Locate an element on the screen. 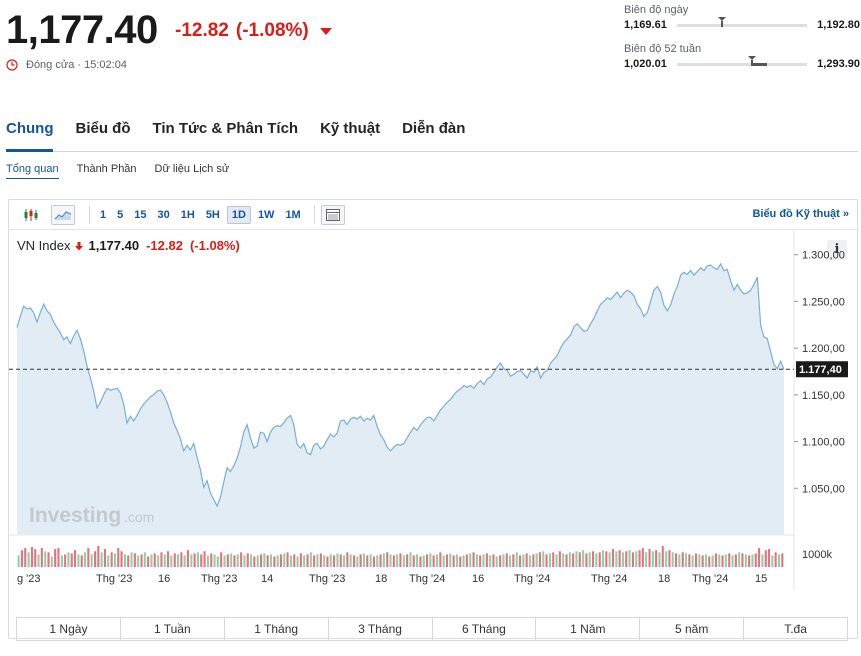 This screenshot has height=656, width=861. day-range-title: Biên độ ngày is located at coordinates (656, 10).